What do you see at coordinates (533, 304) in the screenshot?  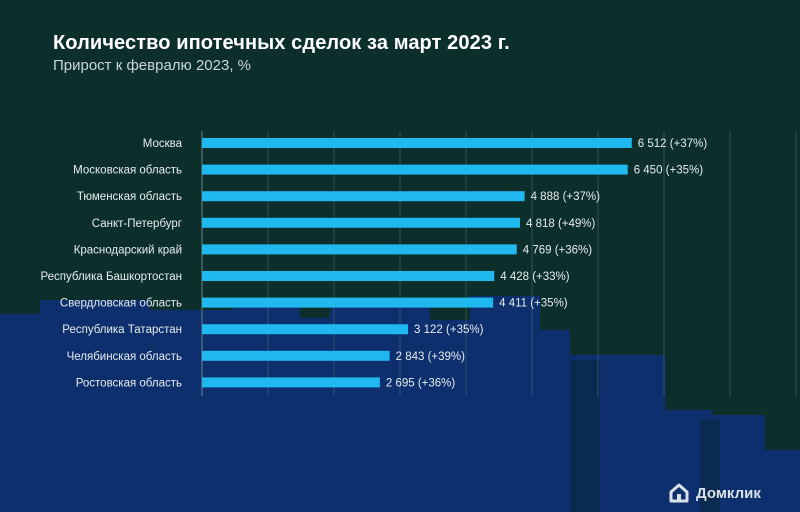 I see `data-label: 4 411 (+35%)` at bounding box center [533, 304].